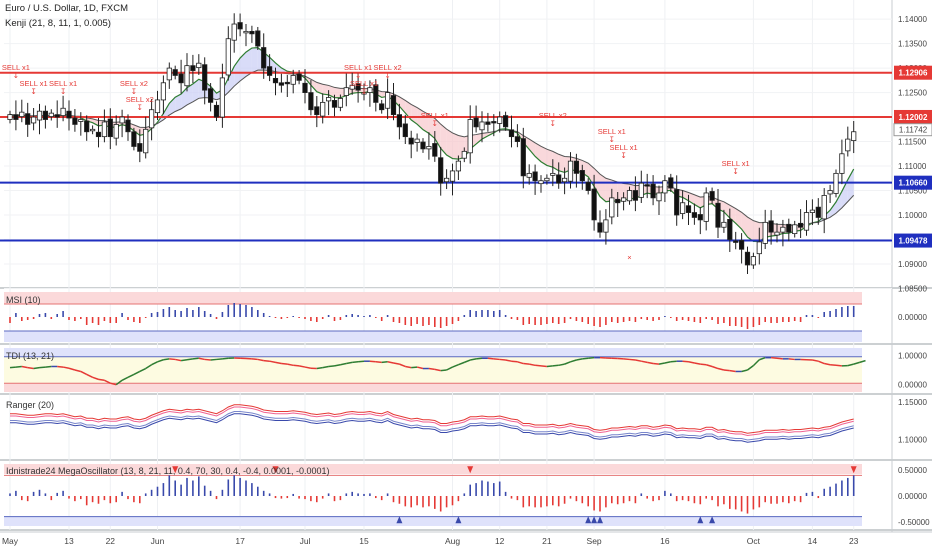  Describe the element at coordinates (912, 93) in the screenshot. I see `price-axis-tick: 1.12500` at that location.